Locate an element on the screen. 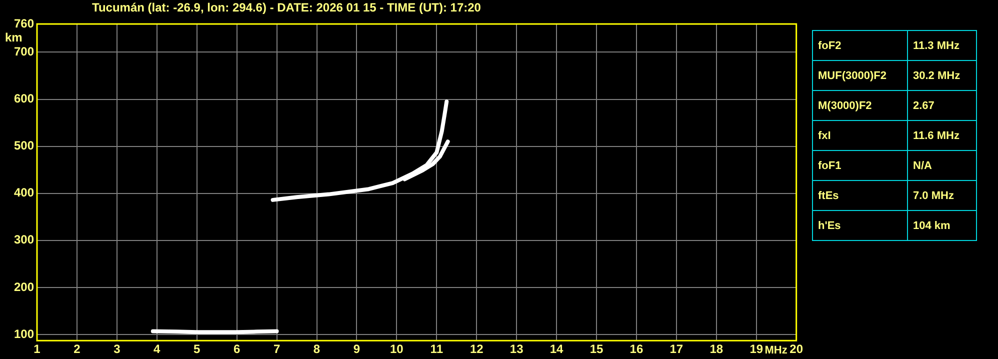  text: fxI is located at coordinates (860, 135).